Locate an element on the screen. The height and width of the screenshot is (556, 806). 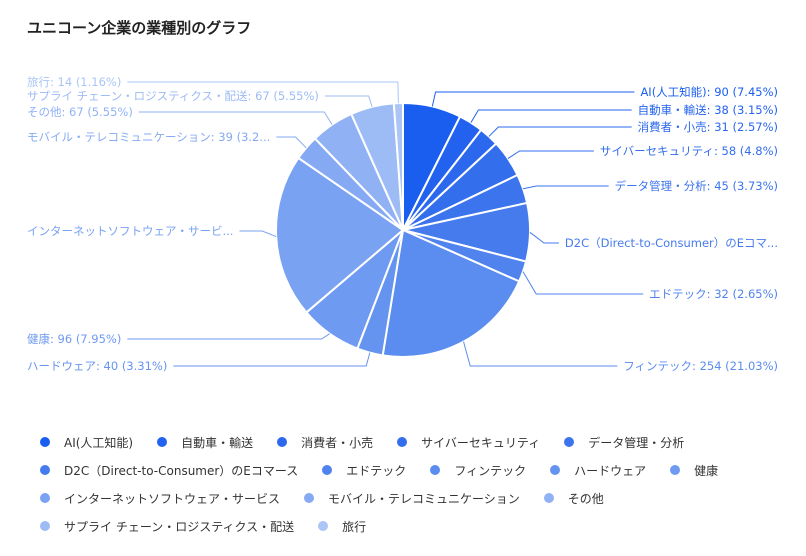
legend-label: 健康 is located at coordinates (706, 470).